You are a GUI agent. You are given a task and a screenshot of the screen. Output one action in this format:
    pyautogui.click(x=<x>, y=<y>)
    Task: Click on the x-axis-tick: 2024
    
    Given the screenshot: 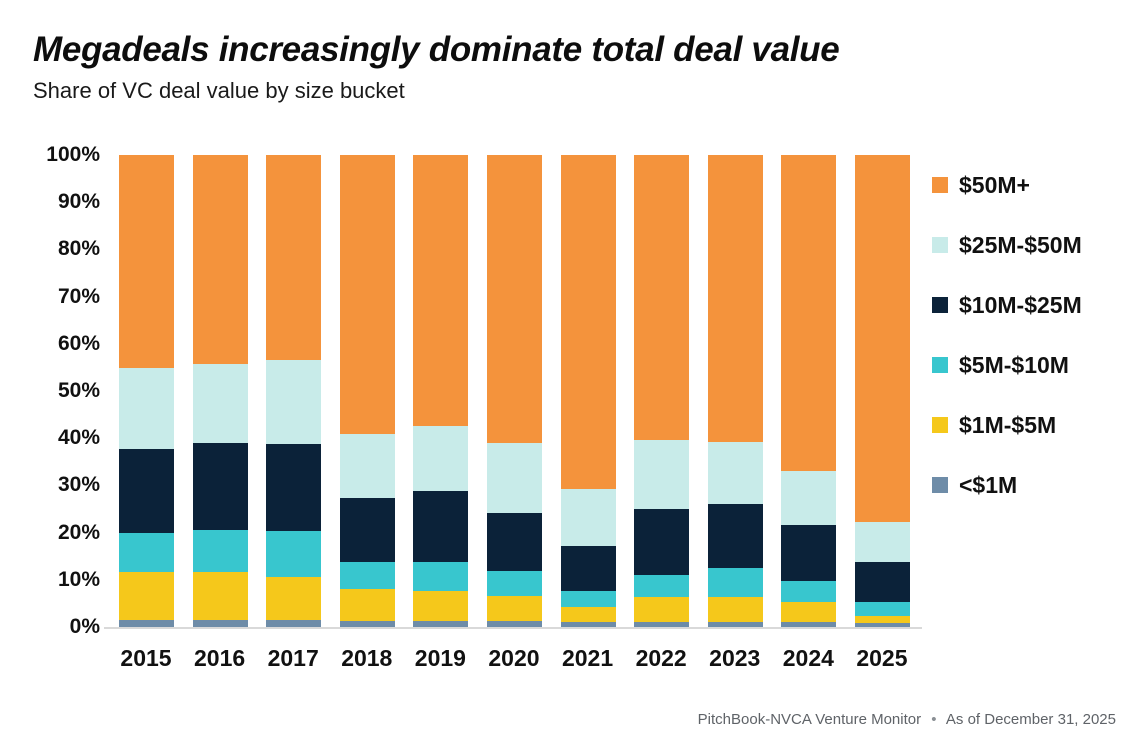 What is the action you would take?
    pyautogui.click(x=808, y=658)
    